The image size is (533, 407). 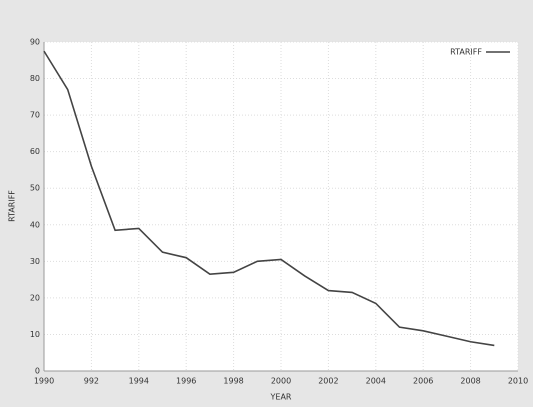 I want to click on x-tick-label: 992, so click(x=91, y=381).